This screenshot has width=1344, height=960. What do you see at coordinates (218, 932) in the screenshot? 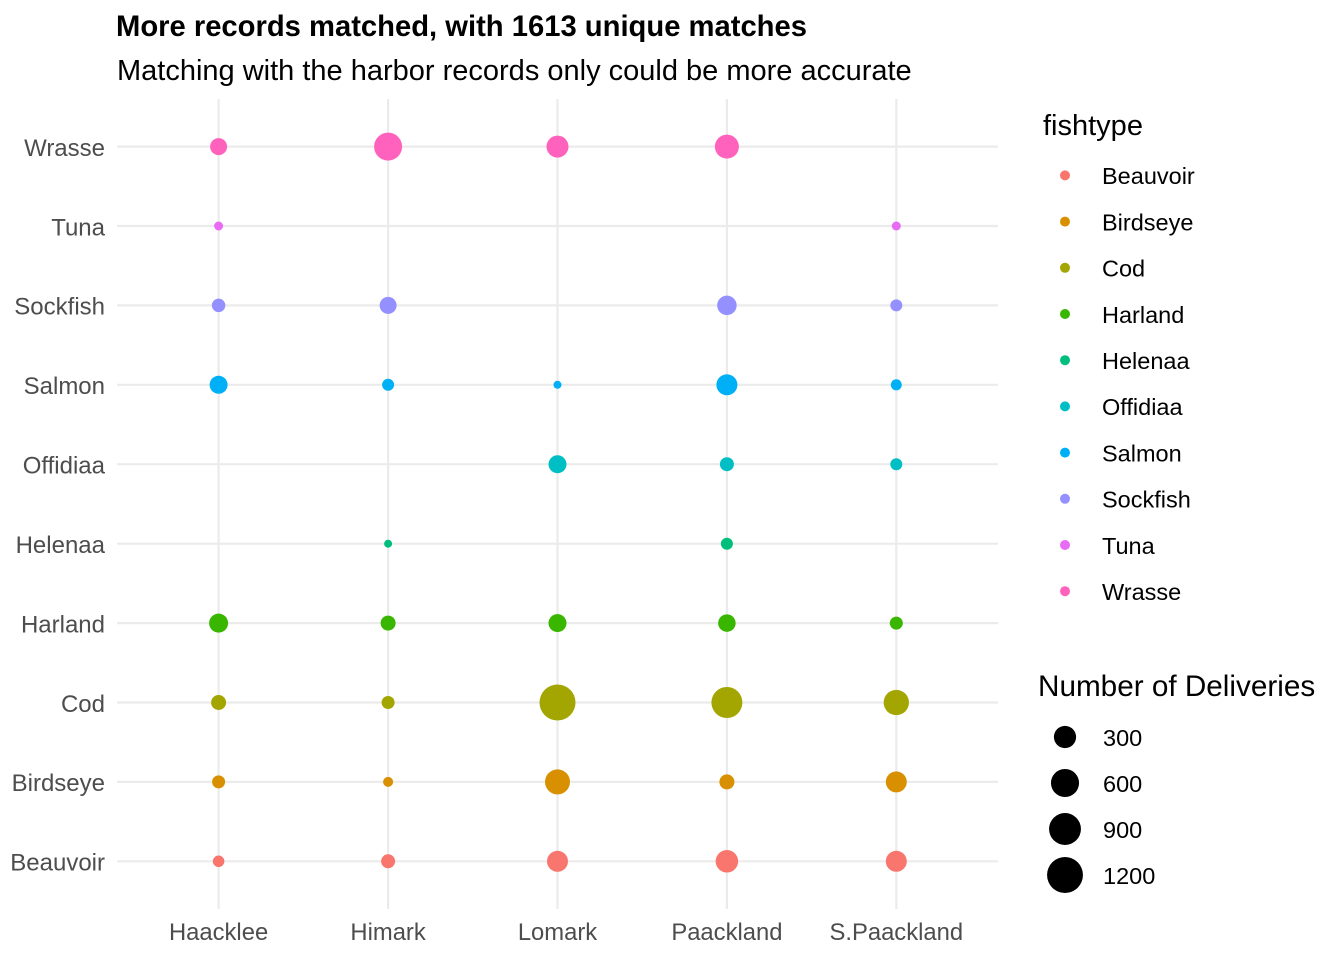
I see `svg-text: Haacklee` at bounding box center [218, 932].